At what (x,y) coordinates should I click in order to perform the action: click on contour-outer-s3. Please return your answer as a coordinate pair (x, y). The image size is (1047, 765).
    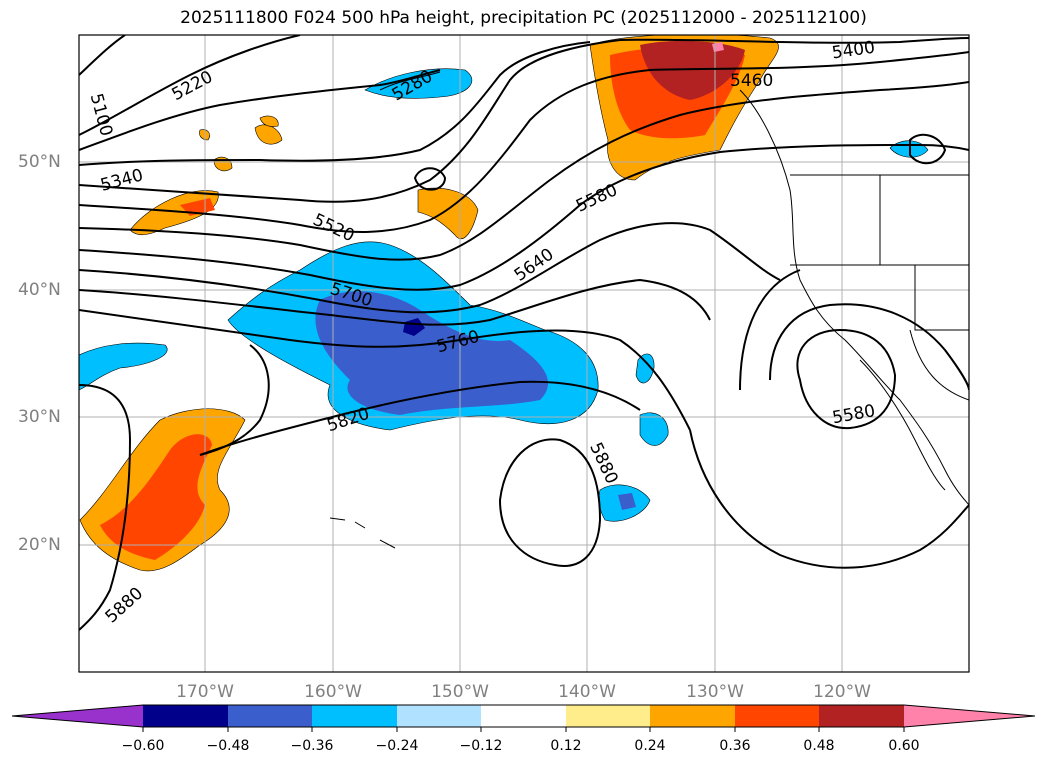
    Looking at the image, I should click on (829, 499).